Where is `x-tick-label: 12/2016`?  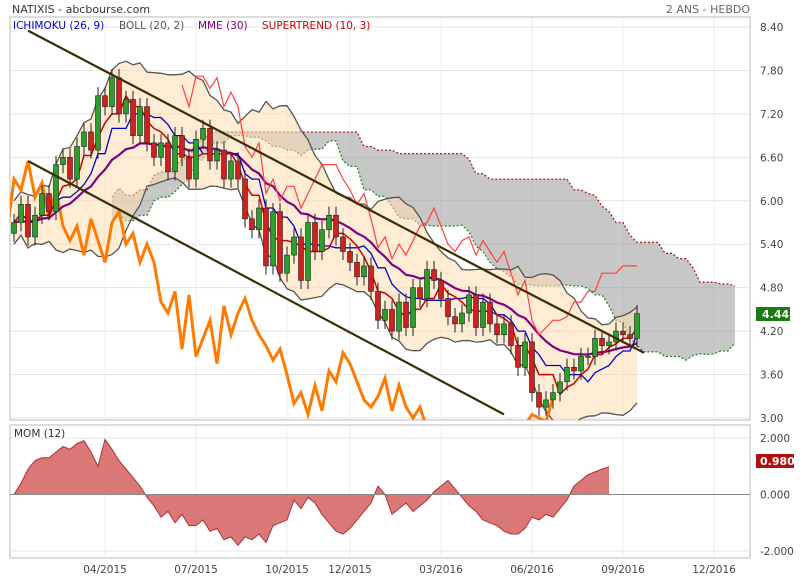
x-tick-label: 12/2016 is located at coordinates (714, 570).